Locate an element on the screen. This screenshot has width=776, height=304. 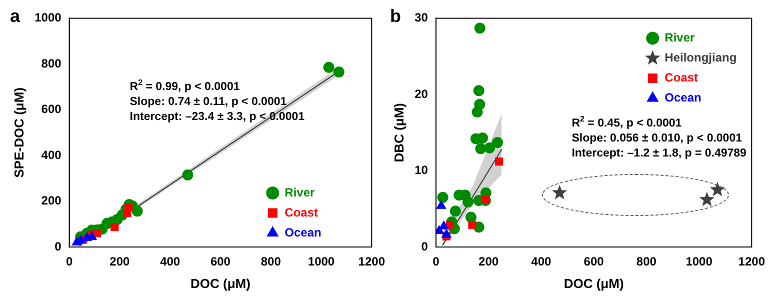
y-tick-label: 30 is located at coordinates (421, 17).